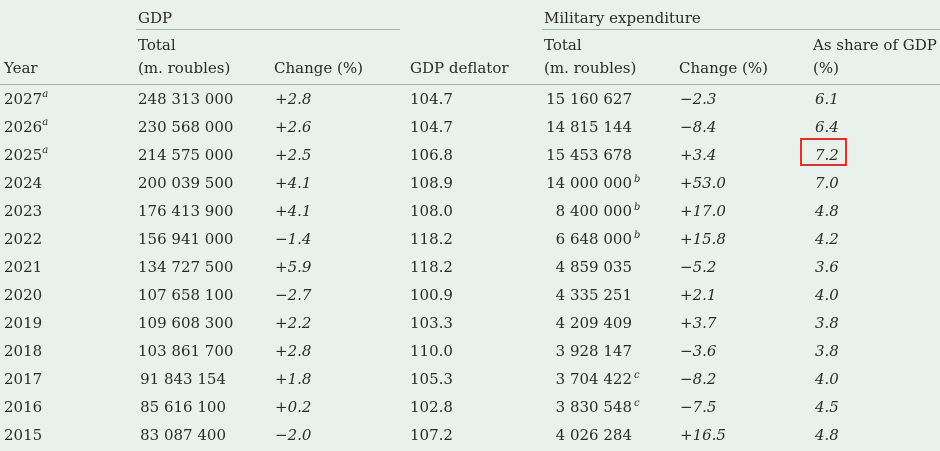 The image size is (940, 451). What do you see at coordinates (186, 351) in the screenshot?
I see `gdp-total-cell: 103 861 700` at bounding box center [186, 351].